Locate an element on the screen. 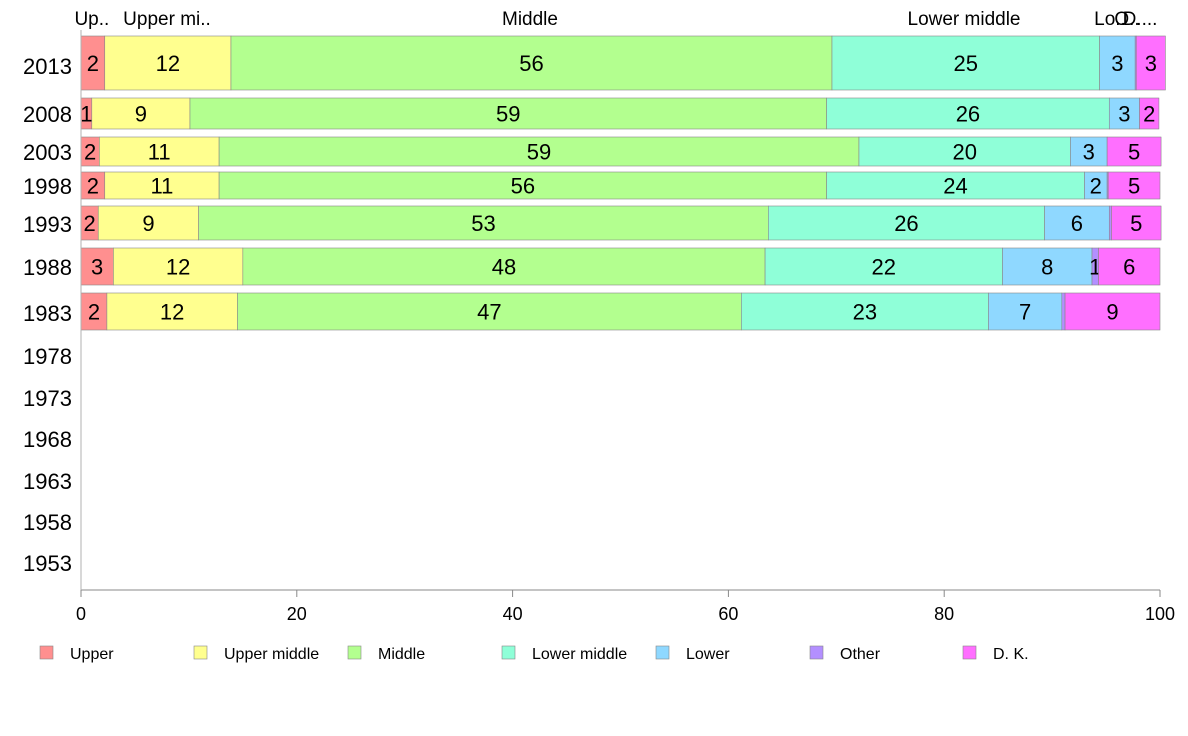 The height and width of the screenshot is (736, 1188). bar-segment-2013-lower is located at coordinates (1117, 63).